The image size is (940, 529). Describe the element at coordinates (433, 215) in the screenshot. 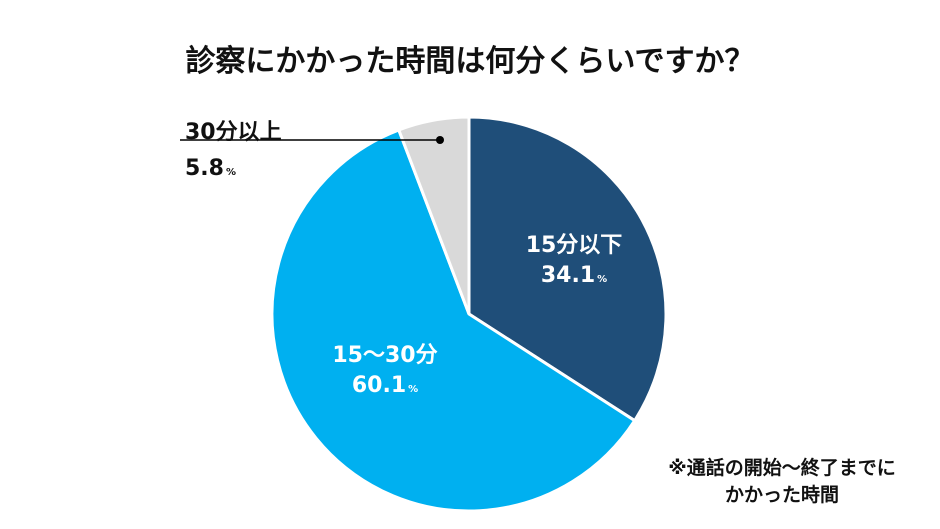

I see `pie-slice-30-plus` at that location.